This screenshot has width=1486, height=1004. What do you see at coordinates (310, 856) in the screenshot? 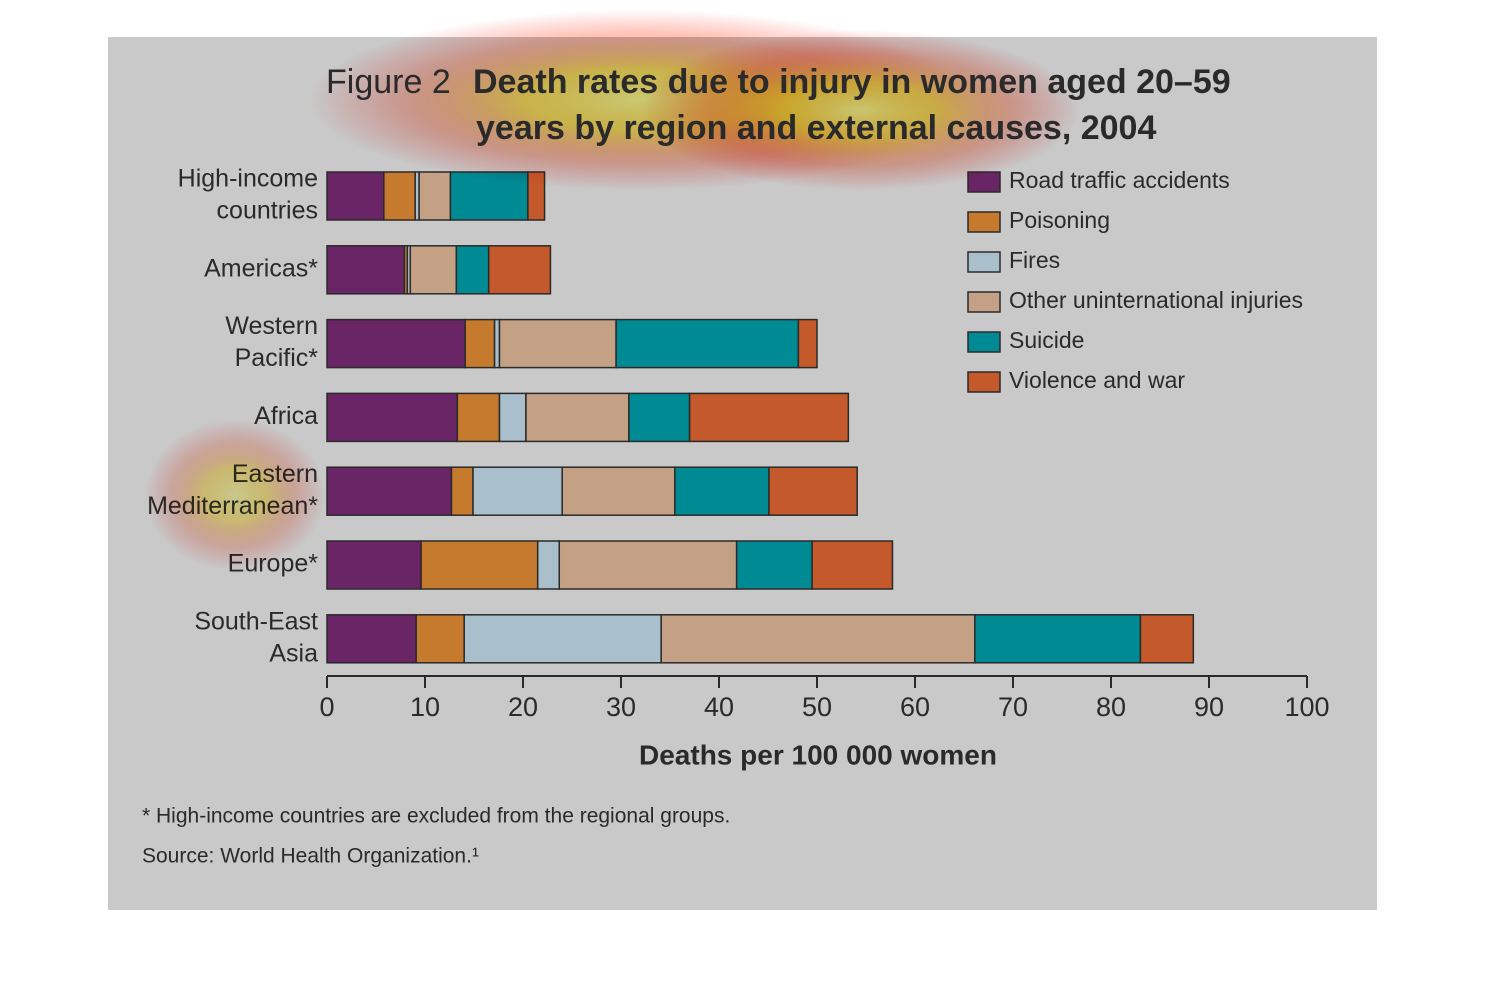
I see `source: Source: World Health Organization.¹` at bounding box center [310, 856].